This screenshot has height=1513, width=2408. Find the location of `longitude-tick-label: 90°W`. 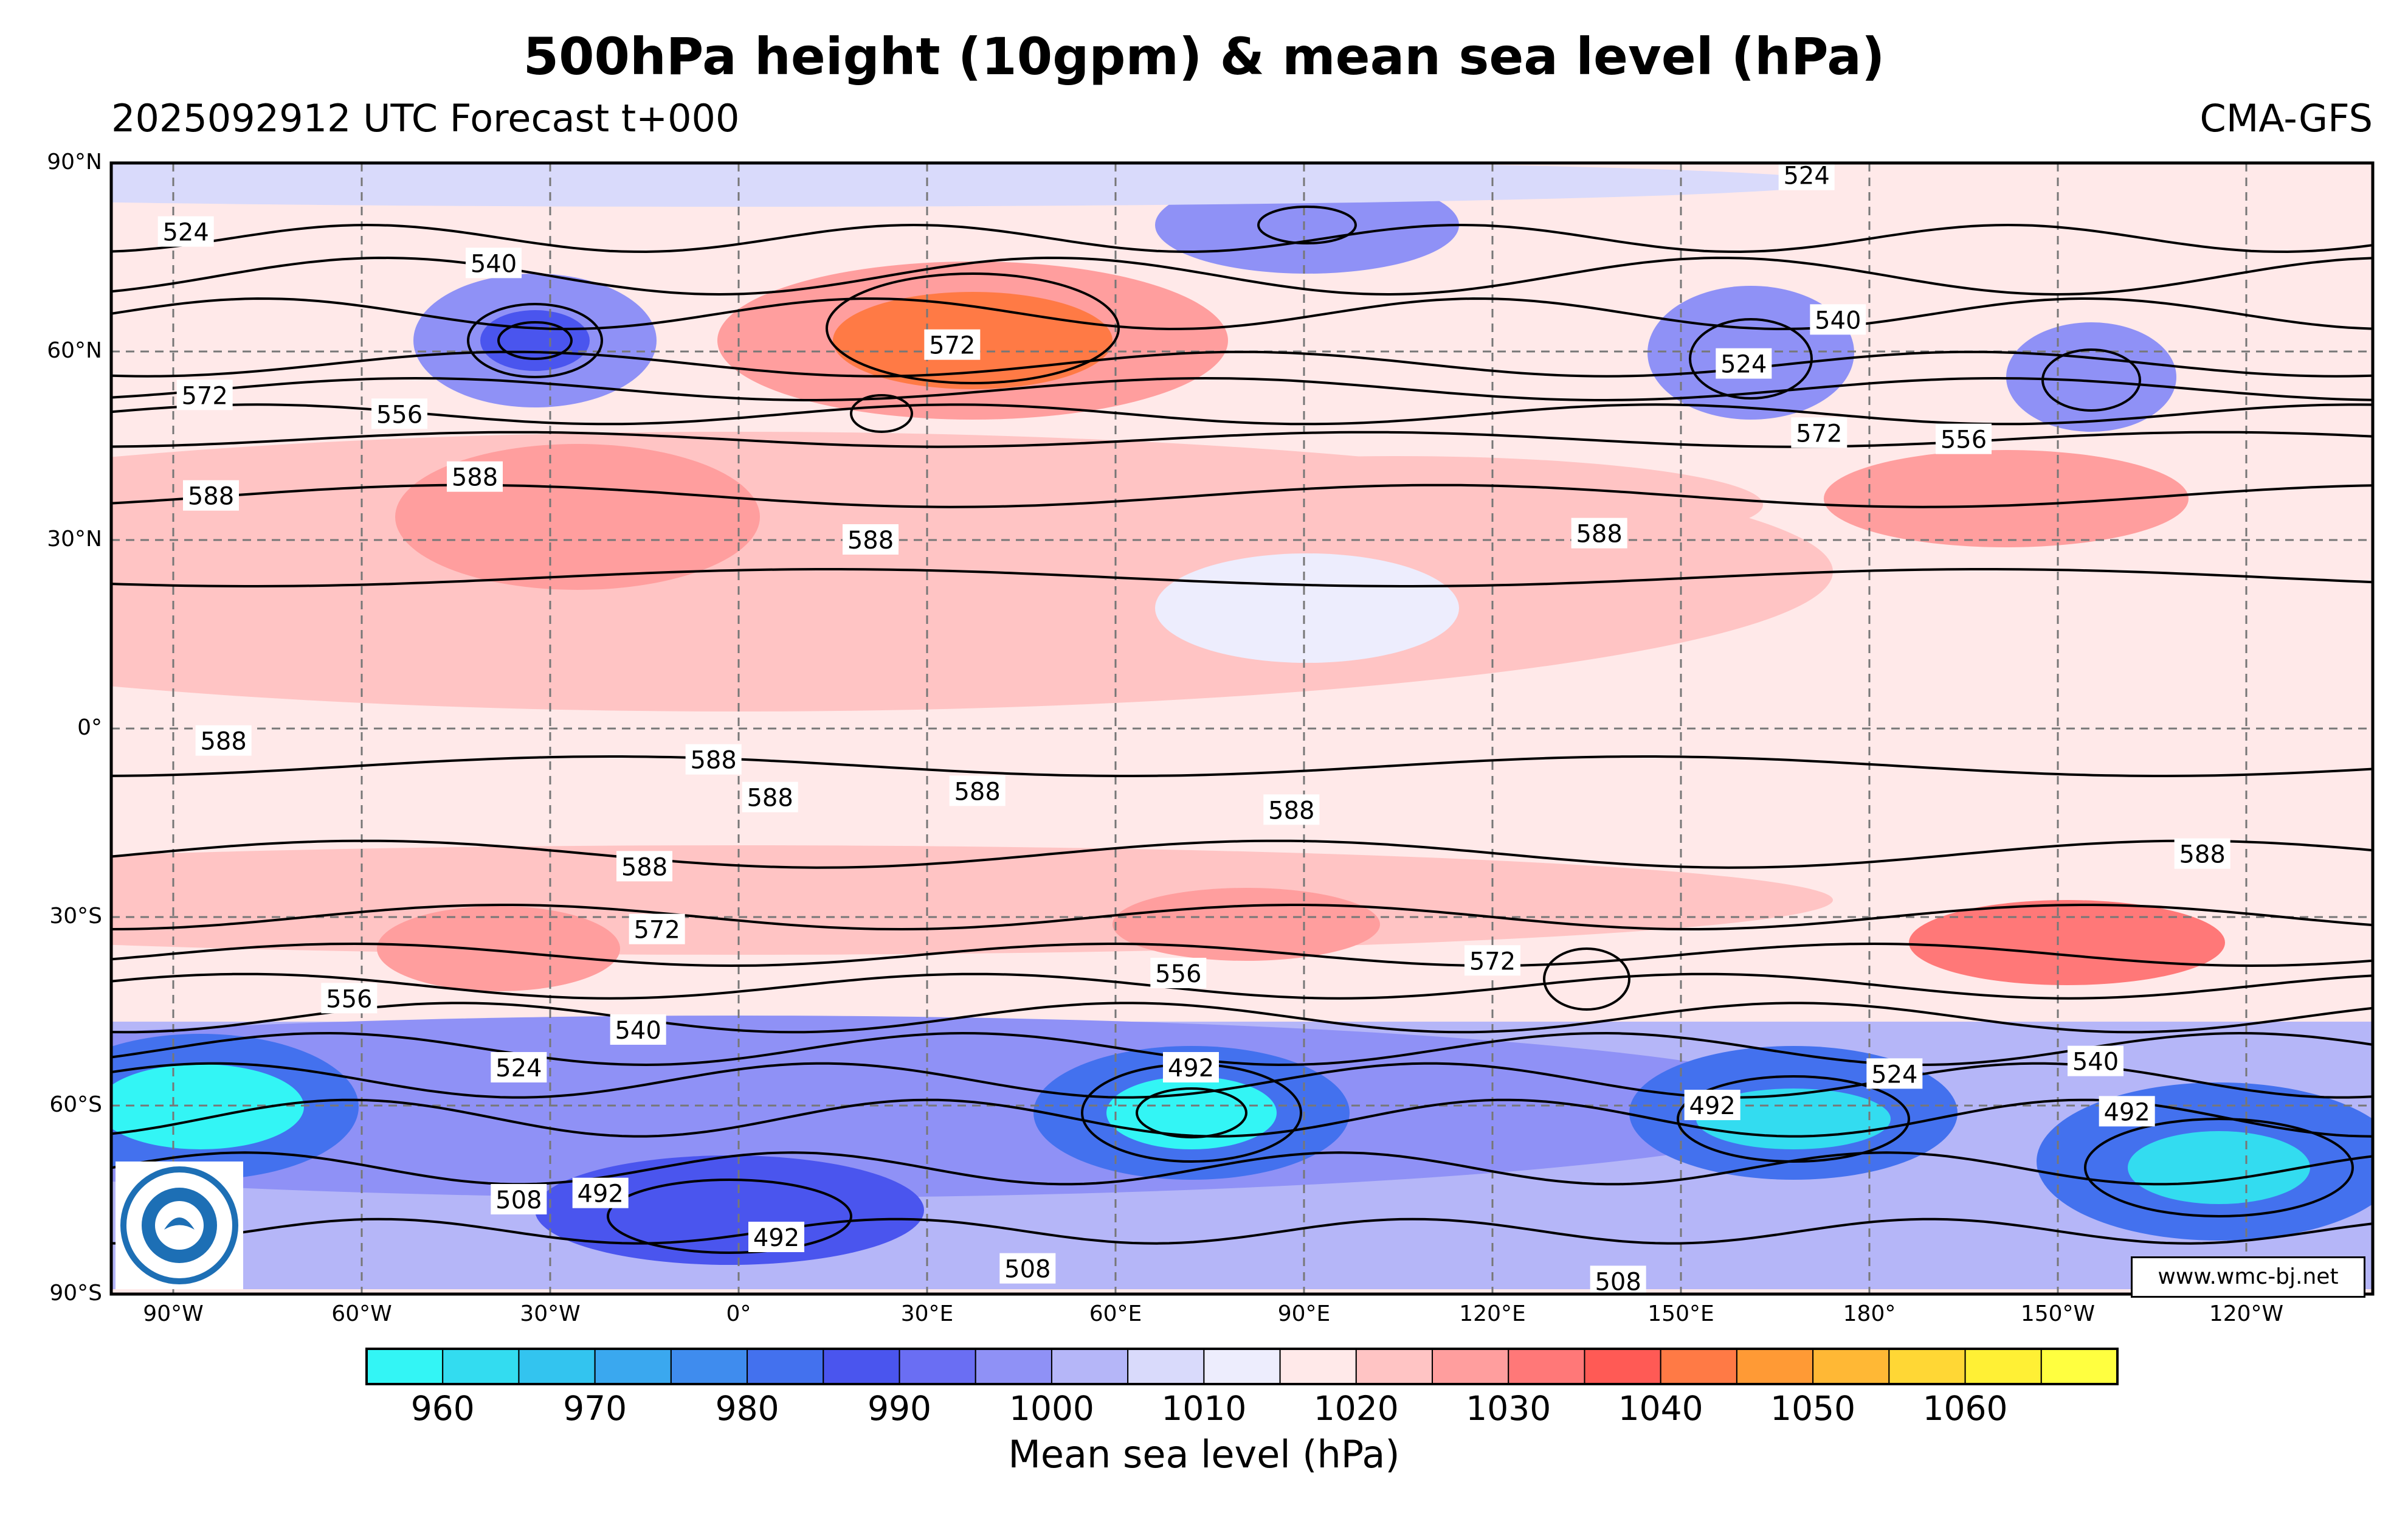

longitude-tick-label: 90°W is located at coordinates (173, 1313).